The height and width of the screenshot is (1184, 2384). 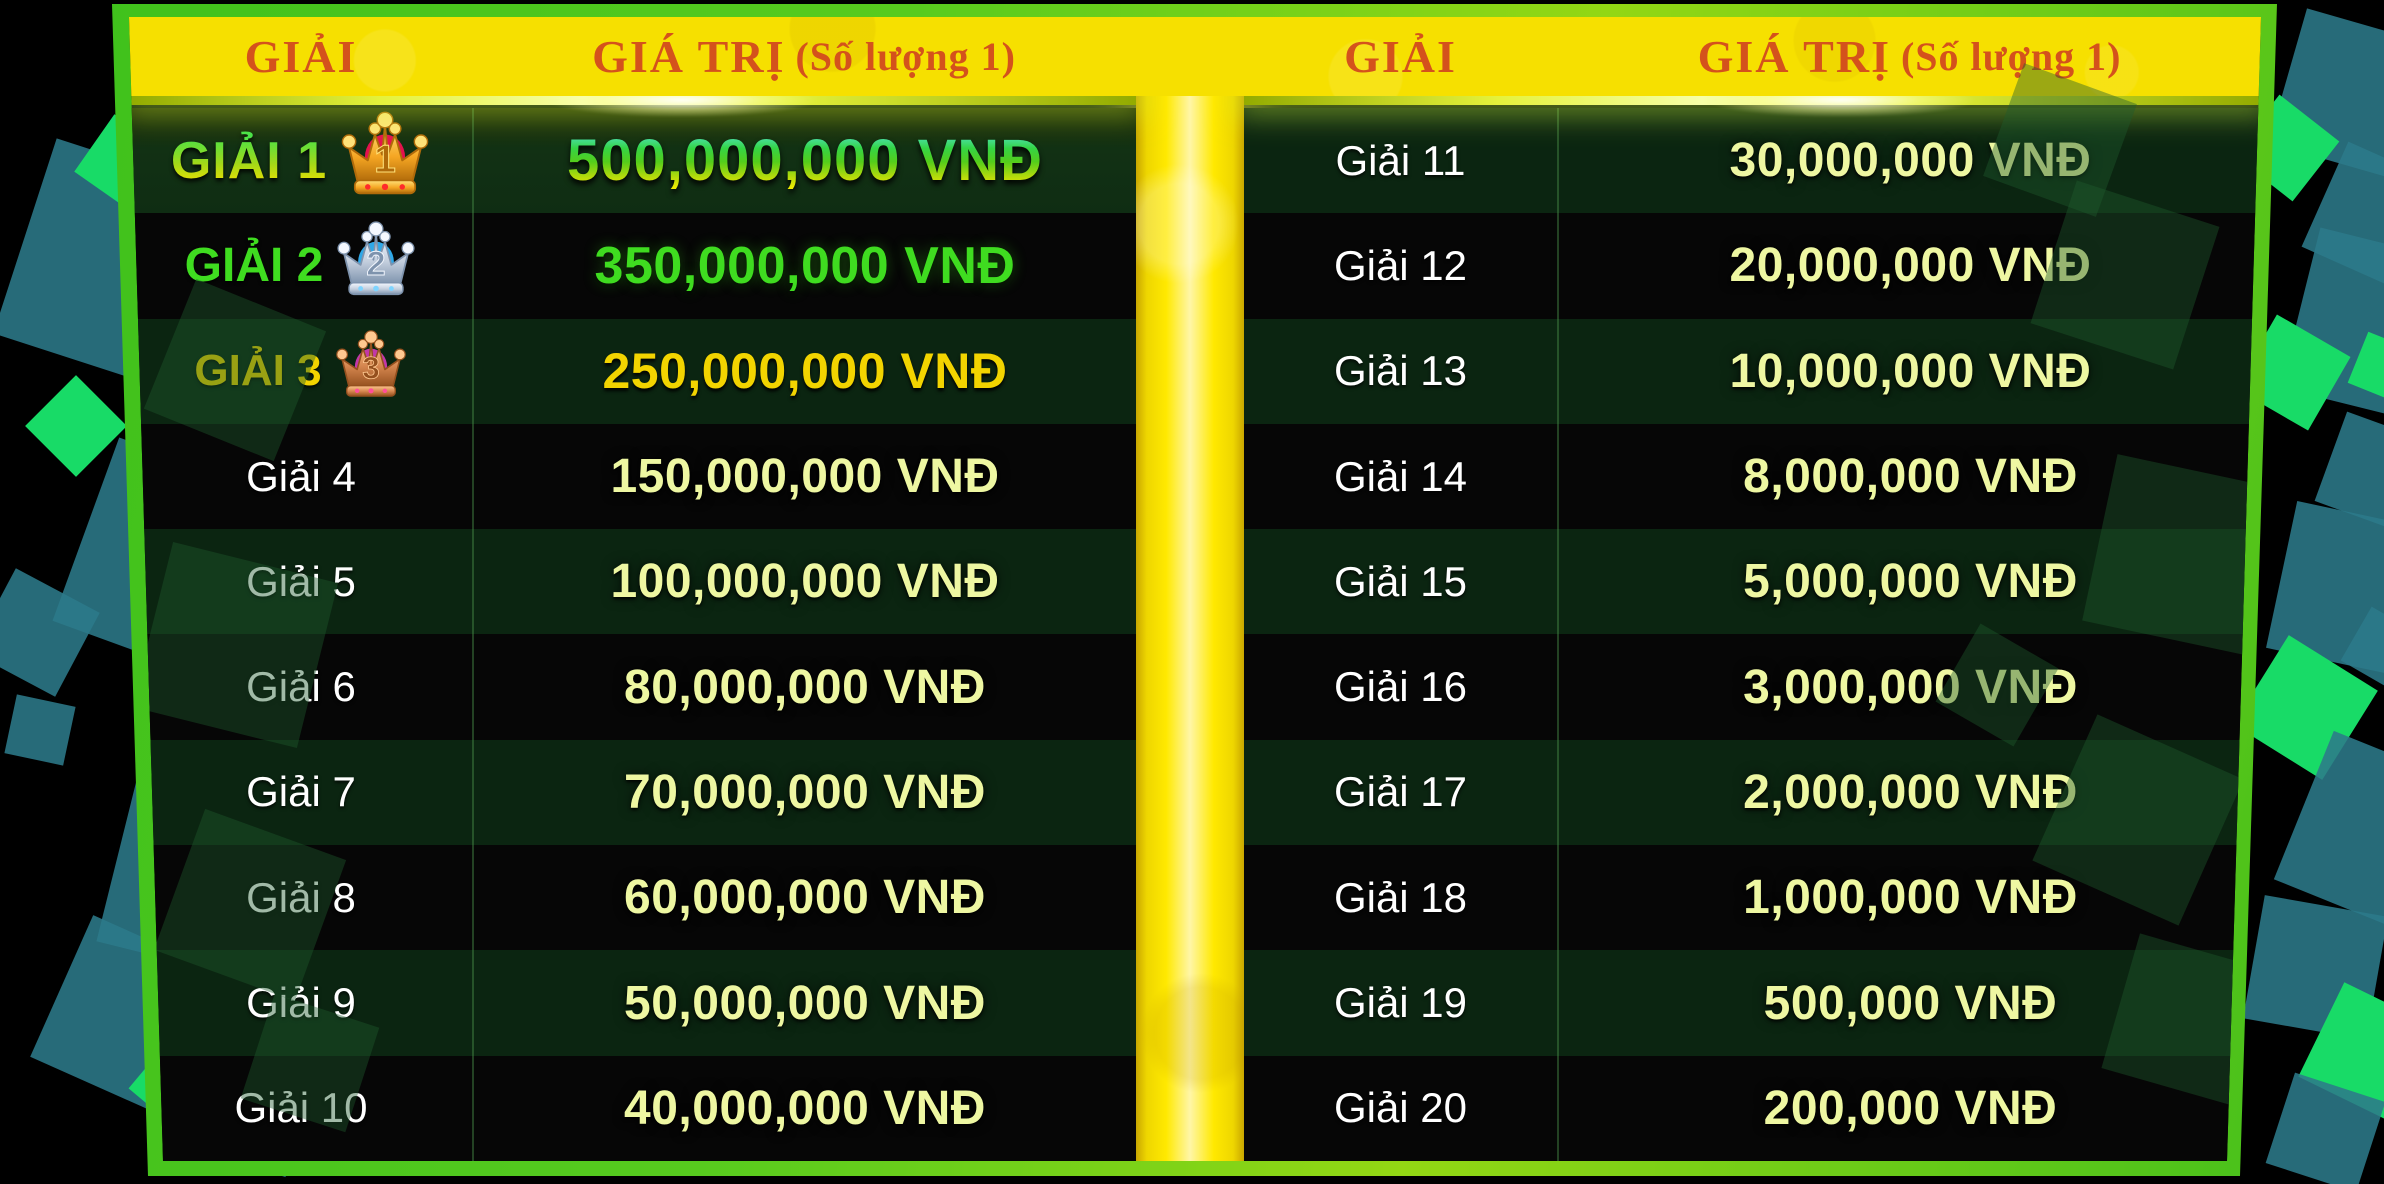 I want to click on prize-label: Giải 8, so click(x=301, y=897).